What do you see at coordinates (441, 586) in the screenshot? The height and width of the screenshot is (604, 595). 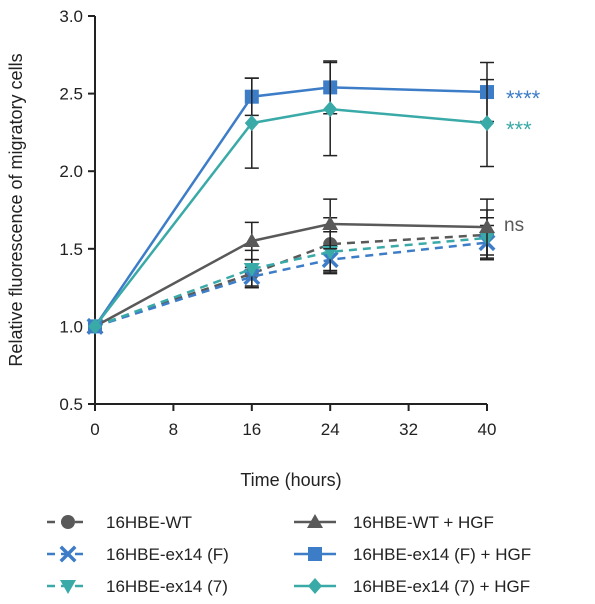 I see `legend-label: 16HBE-ex14 (7) + HGF` at bounding box center [441, 586].